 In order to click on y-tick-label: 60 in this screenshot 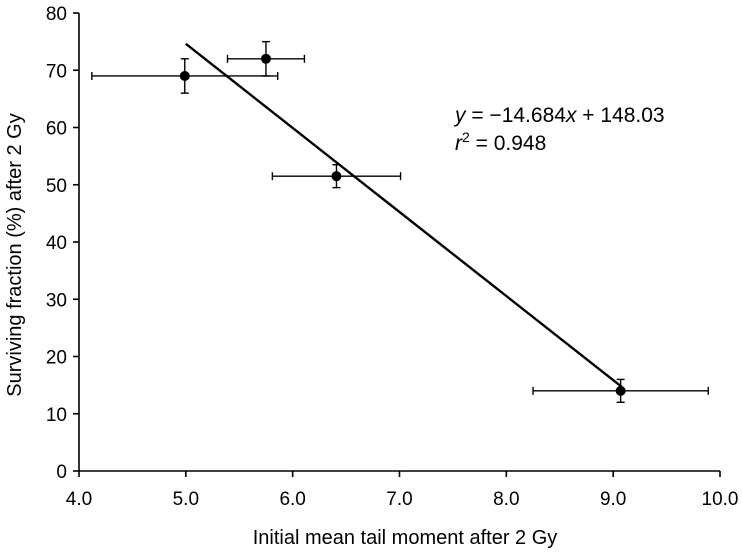, I will do `click(56, 129)`.